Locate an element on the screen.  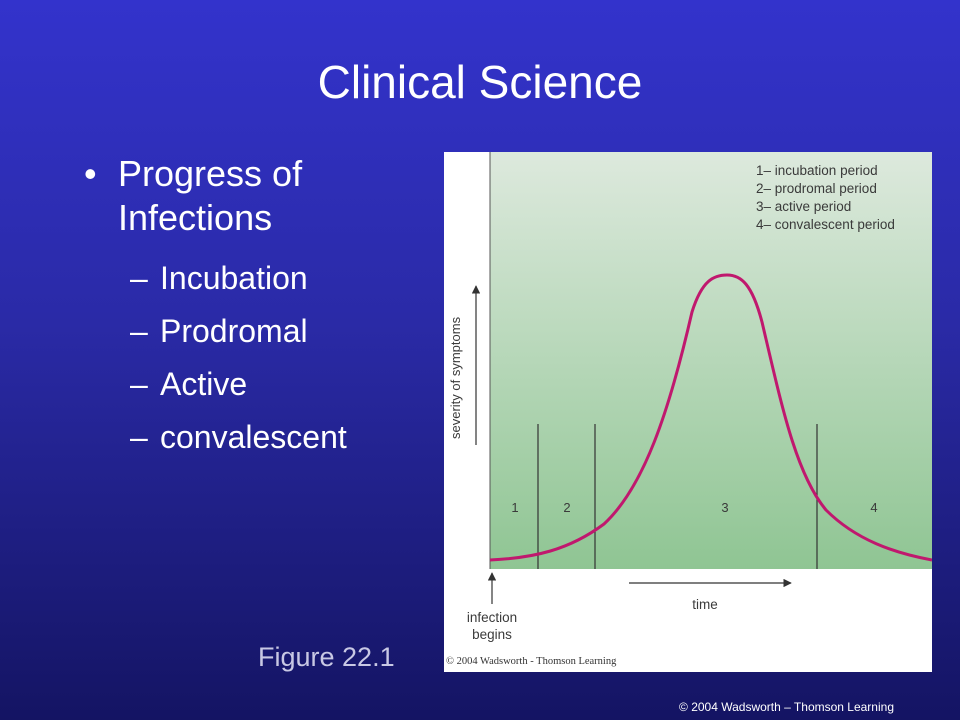
legend-item: 2– prodromal period is located at coordinates (816, 188).